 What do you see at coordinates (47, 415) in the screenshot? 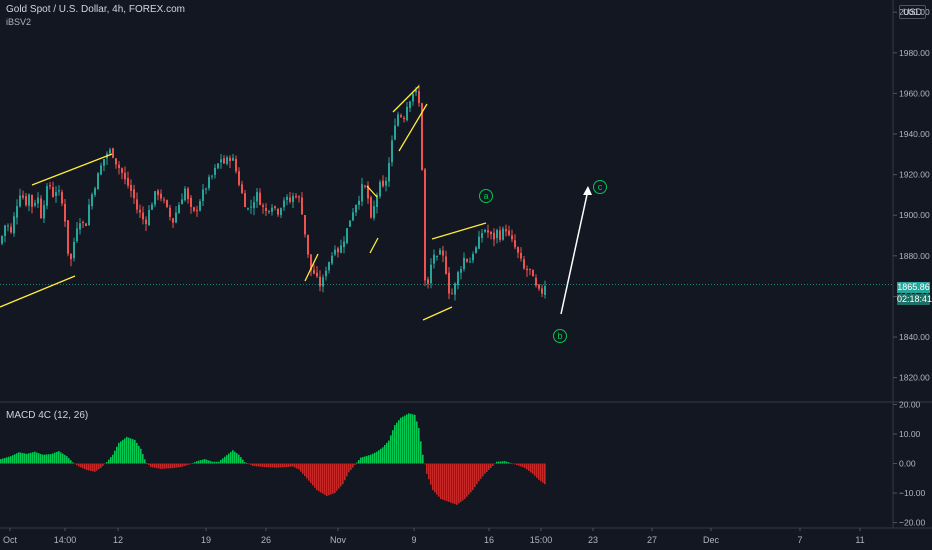
I see `macd-label: MACD 4C (12, 26)` at bounding box center [47, 415].